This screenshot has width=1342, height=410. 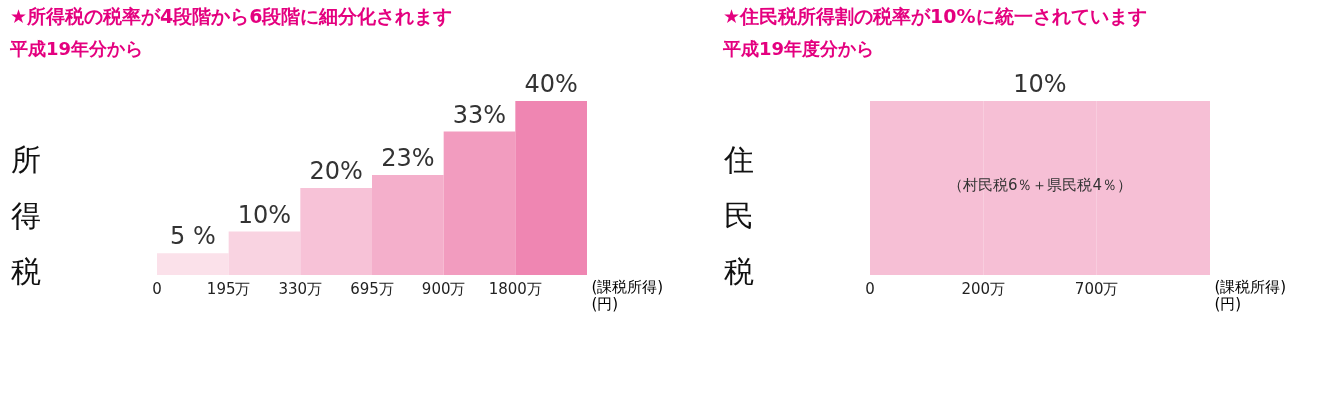 What do you see at coordinates (231, 16) in the screenshot?
I see `chart-title: ★所得税の税率が4段階から6段階に細分化されます` at bounding box center [231, 16].